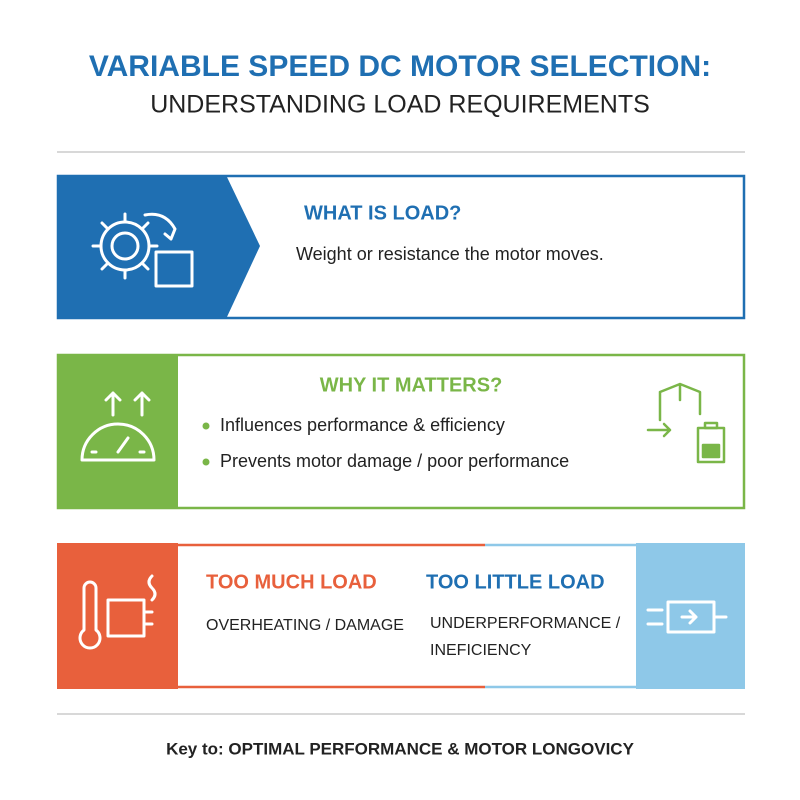  I want to click on gear-icon, so click(142, 250).